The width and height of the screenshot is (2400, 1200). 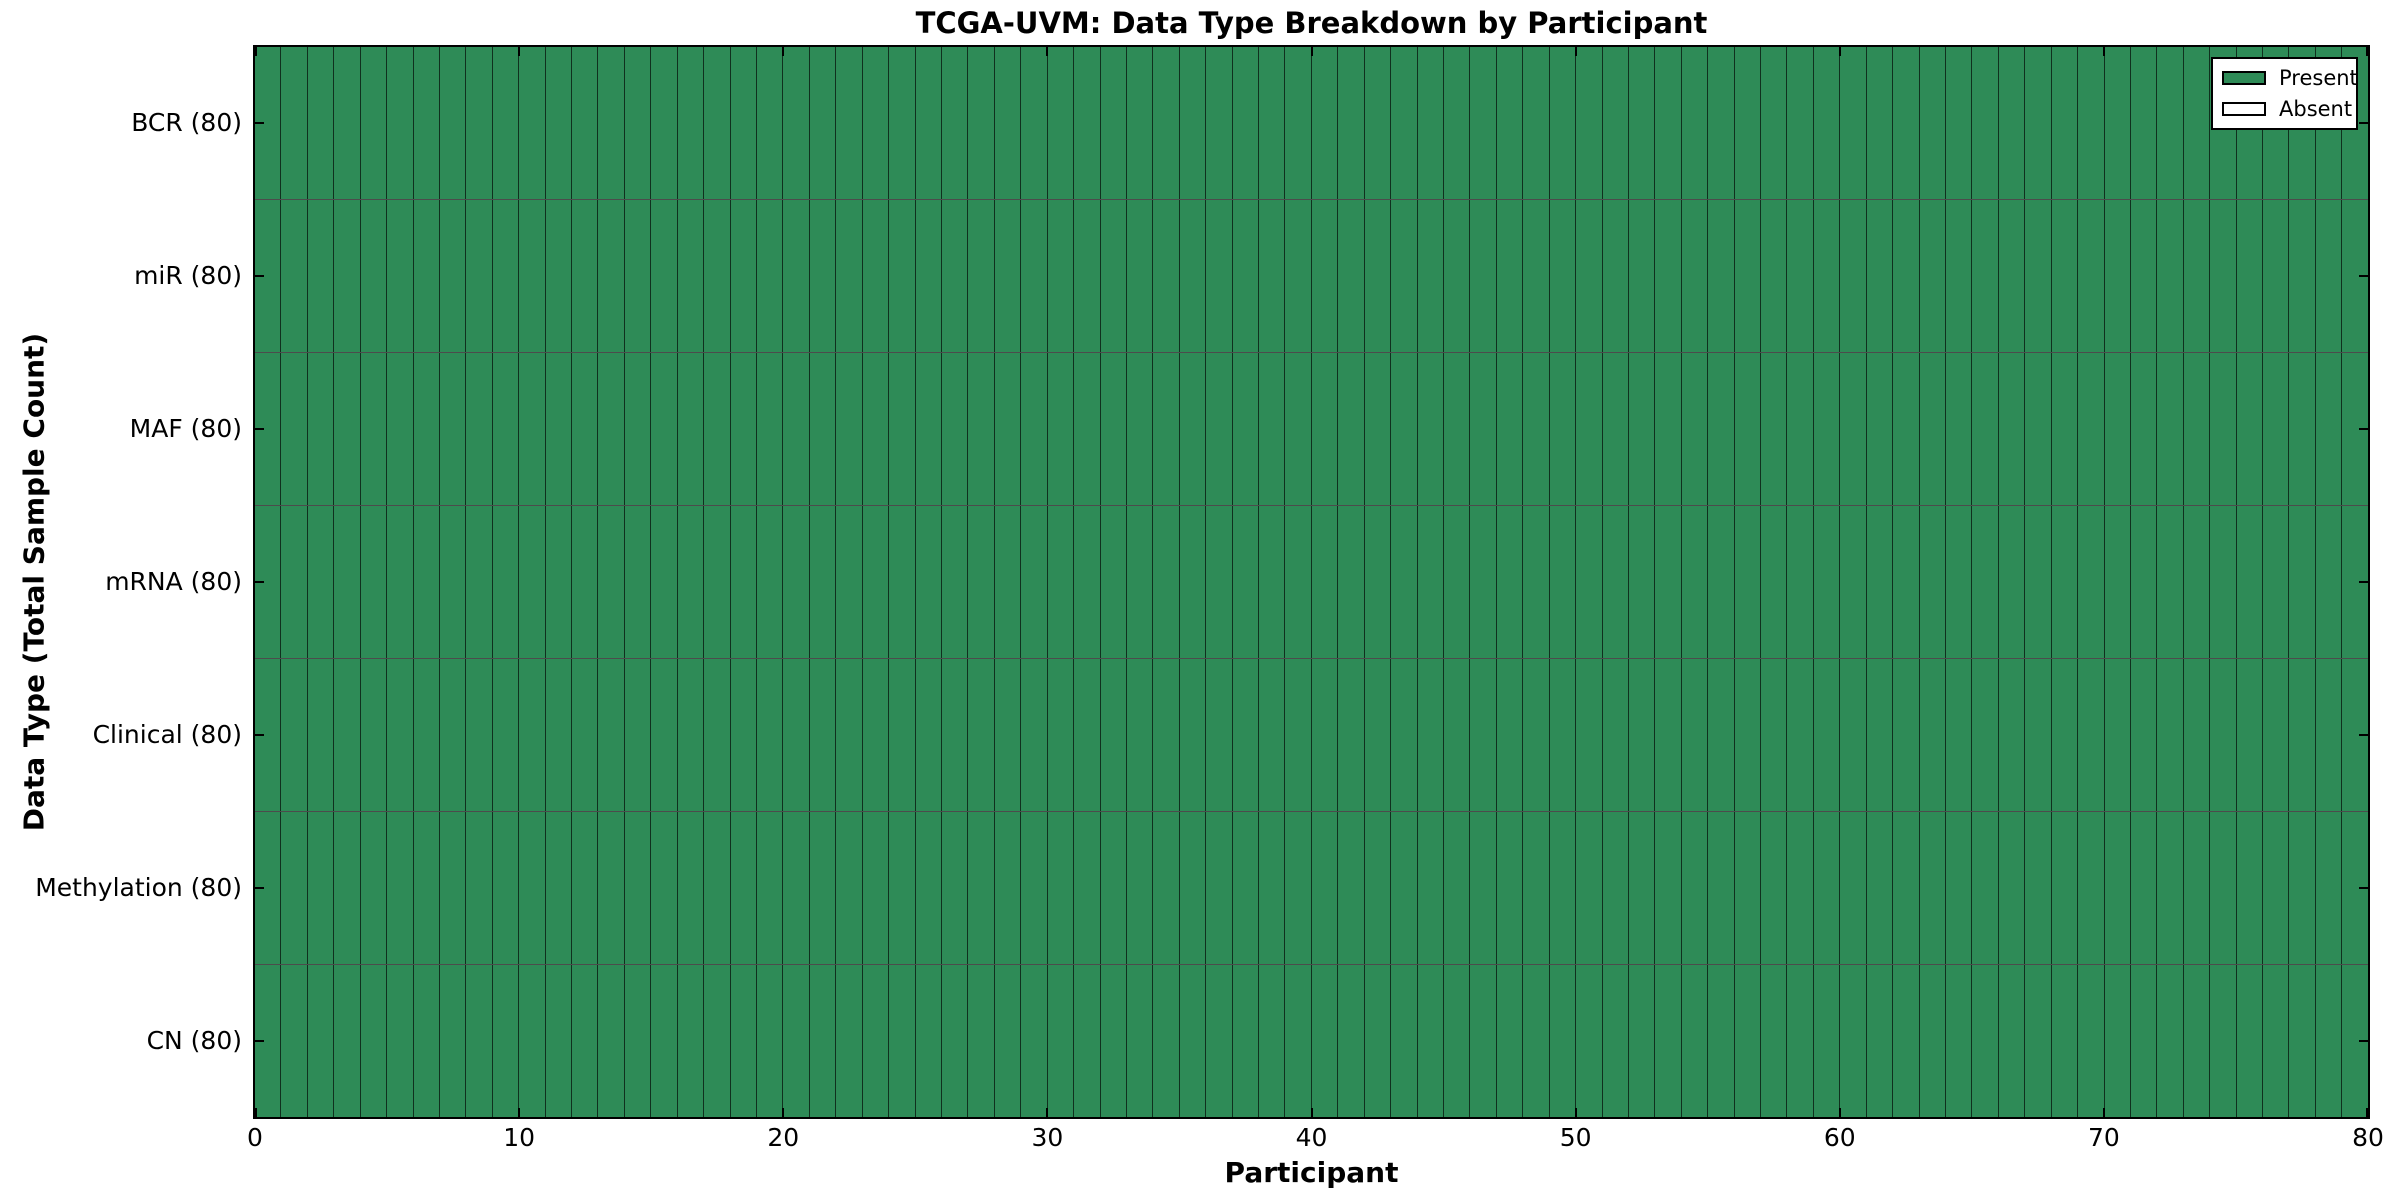 What do you see at coordinates (783, 1137) in the screenshot?
I see `x-tick-label: 20` at bounding box center [783, 1137].